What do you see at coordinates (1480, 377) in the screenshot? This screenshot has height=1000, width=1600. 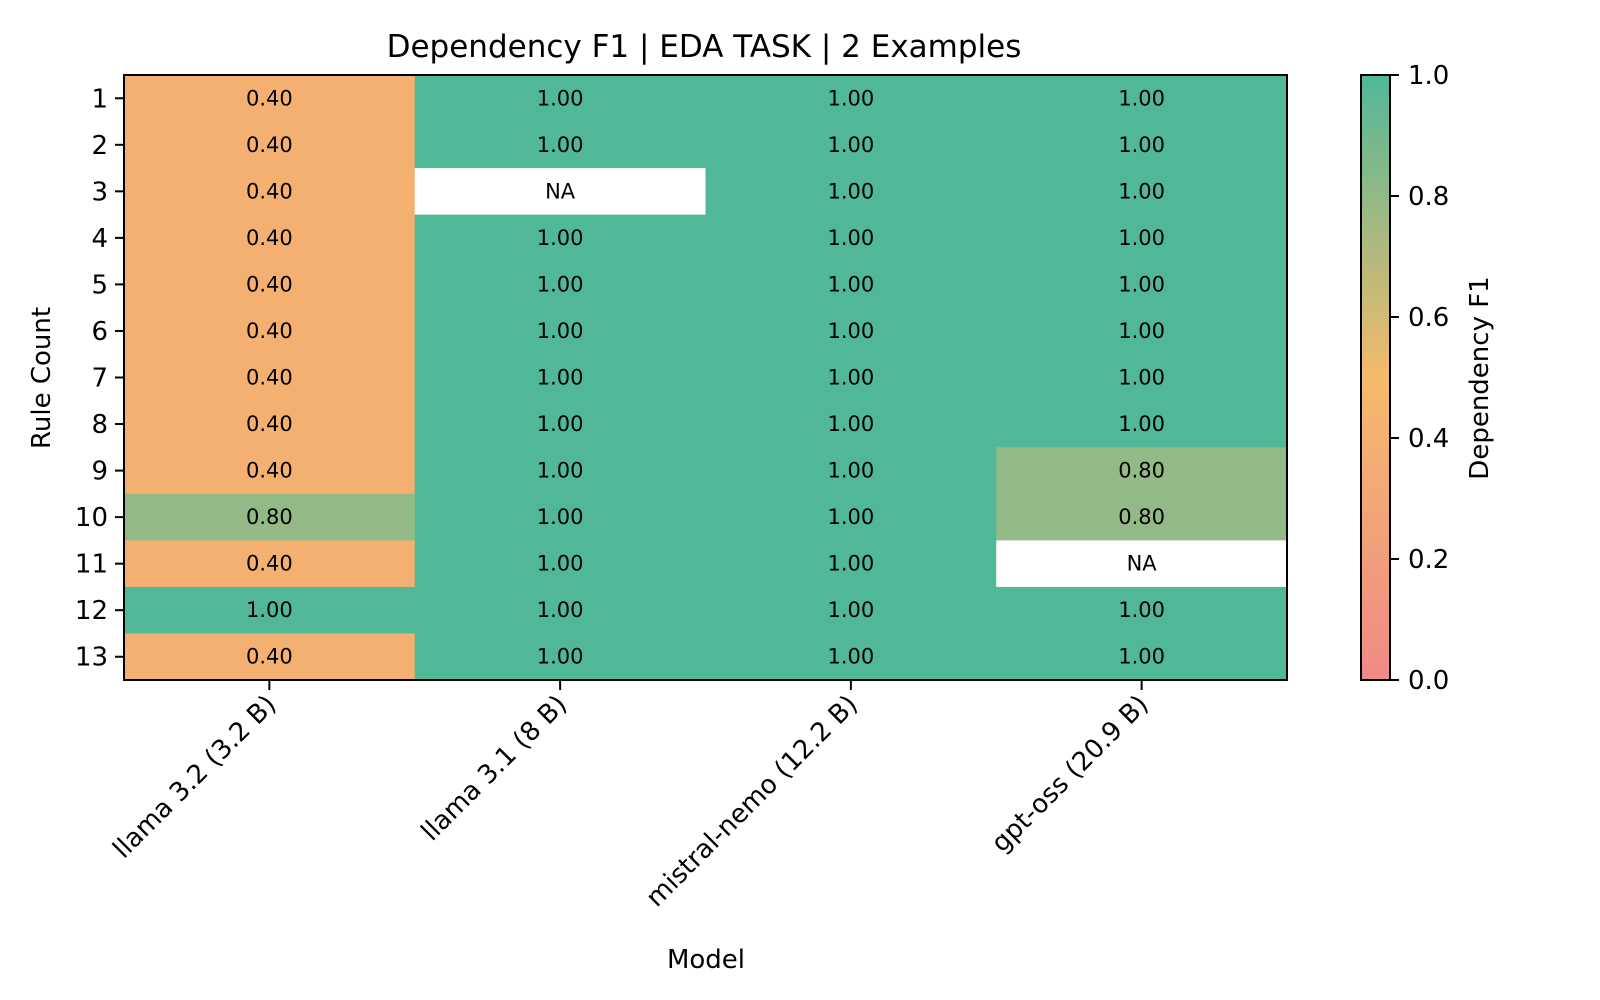 I see `colorbar-label: Dependency F1` at bounding box center [1480, 377].